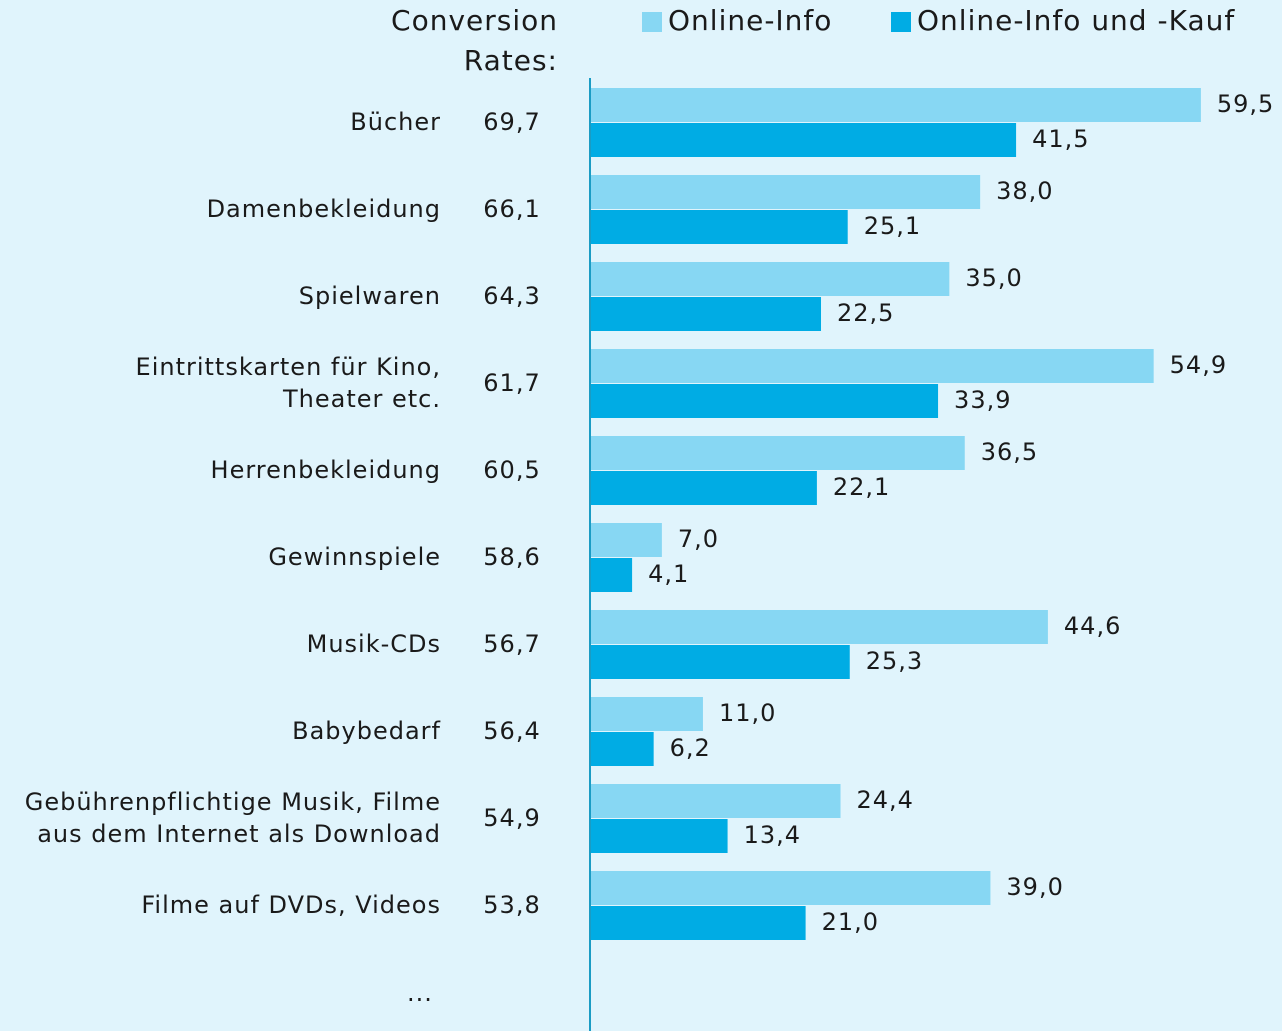 Image resolution: width=1282 pixels, height=1031 pixels. Describe the element at coordinates (361, 399) in the screenshot. I see `category-label: Theater etc.` at that location.